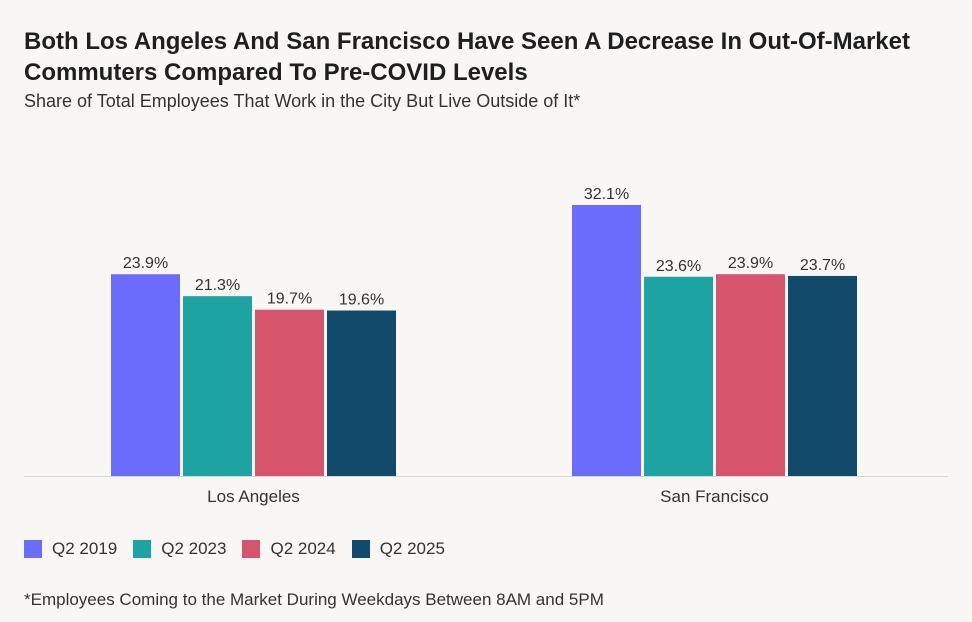 The height and width of the screenshot is (622, 972). I want to click on legend-label: Q2 2019, so click(85, 548).